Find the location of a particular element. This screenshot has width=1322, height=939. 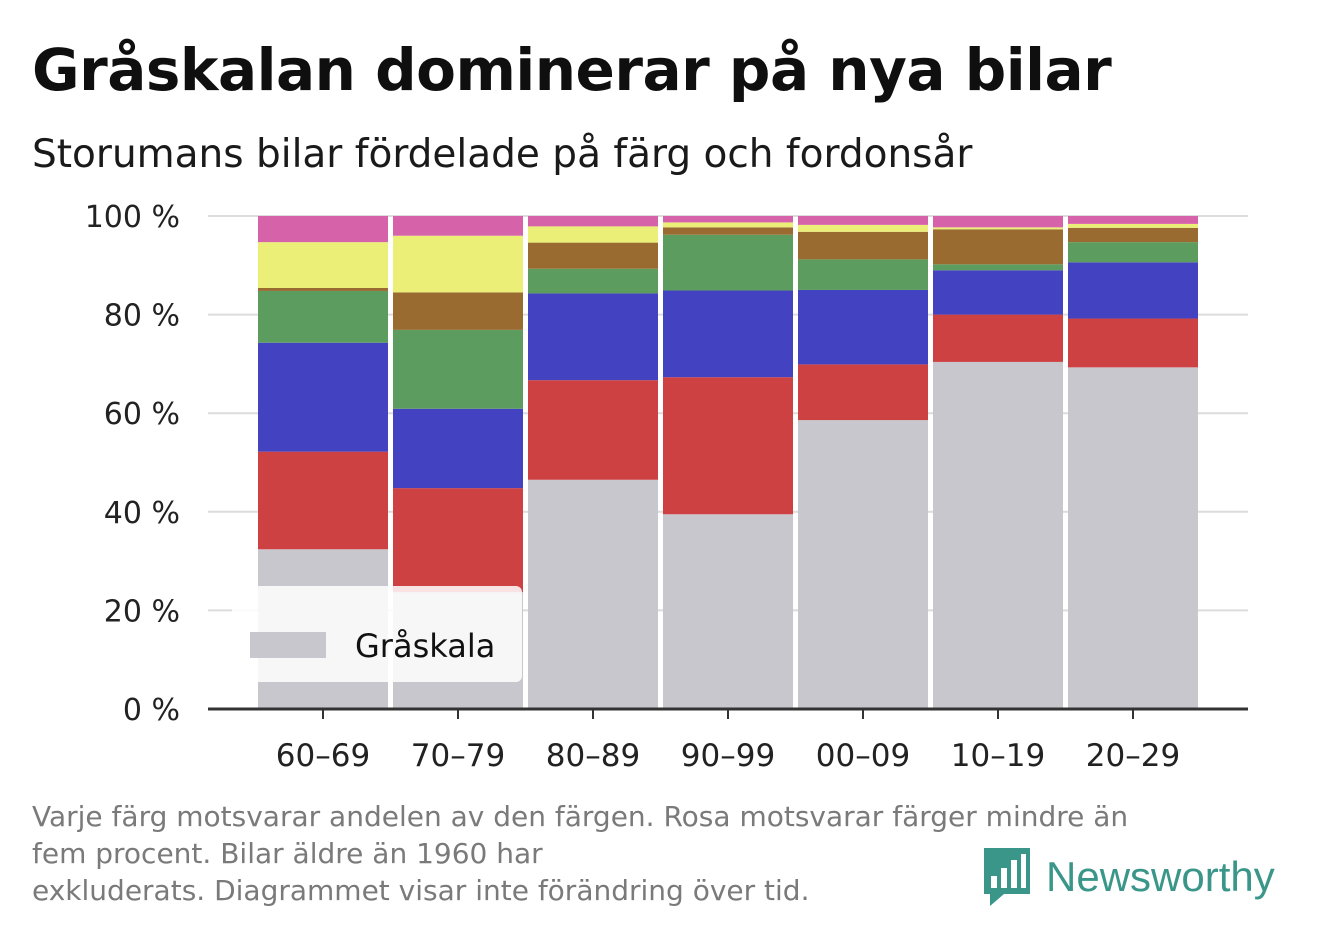

x-tick-label: 00–09 is located at coordinates (863, 756).